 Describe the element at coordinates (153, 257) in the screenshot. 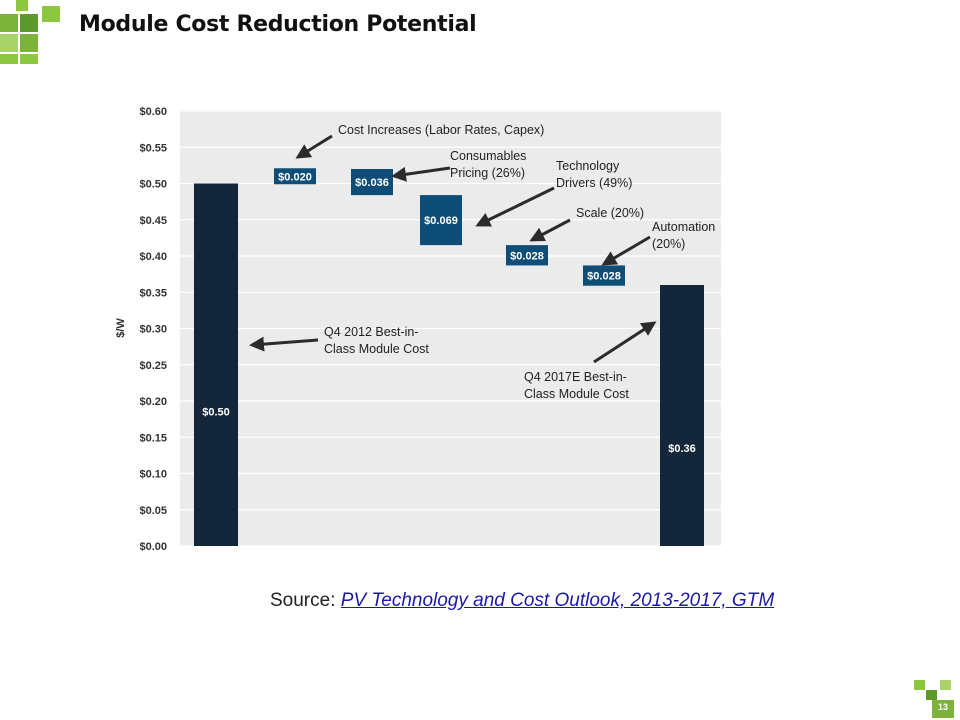

I see `y-tick-label: $0.40` at that location.